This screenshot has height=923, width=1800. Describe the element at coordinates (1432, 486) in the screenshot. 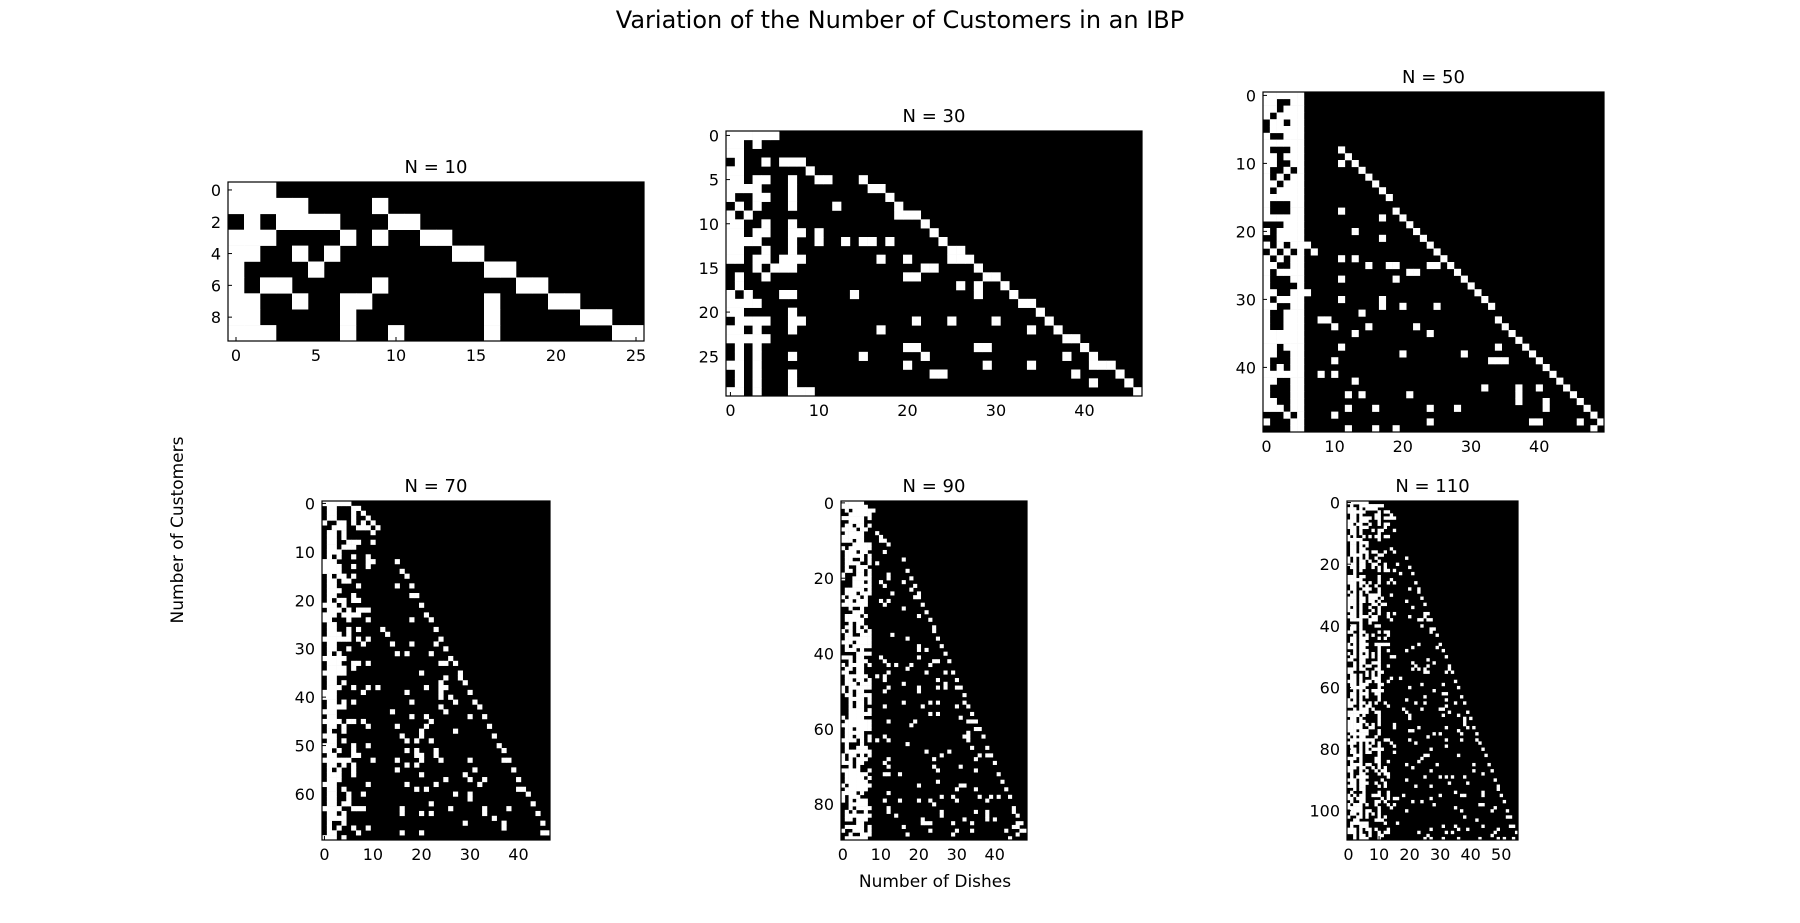

I see `panel-6-title: N = 110` at that location.